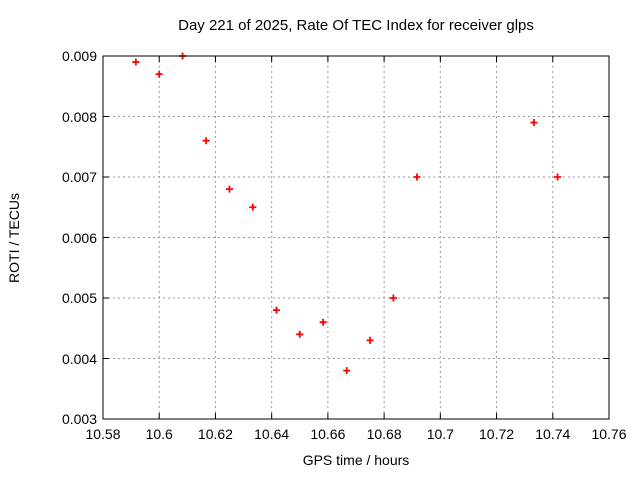 The width and height of the screenshot is (640, 480). Describe the element at coordinates (272, 434) in the screenshot. I see `x-tick-label: 10.64` at that location.